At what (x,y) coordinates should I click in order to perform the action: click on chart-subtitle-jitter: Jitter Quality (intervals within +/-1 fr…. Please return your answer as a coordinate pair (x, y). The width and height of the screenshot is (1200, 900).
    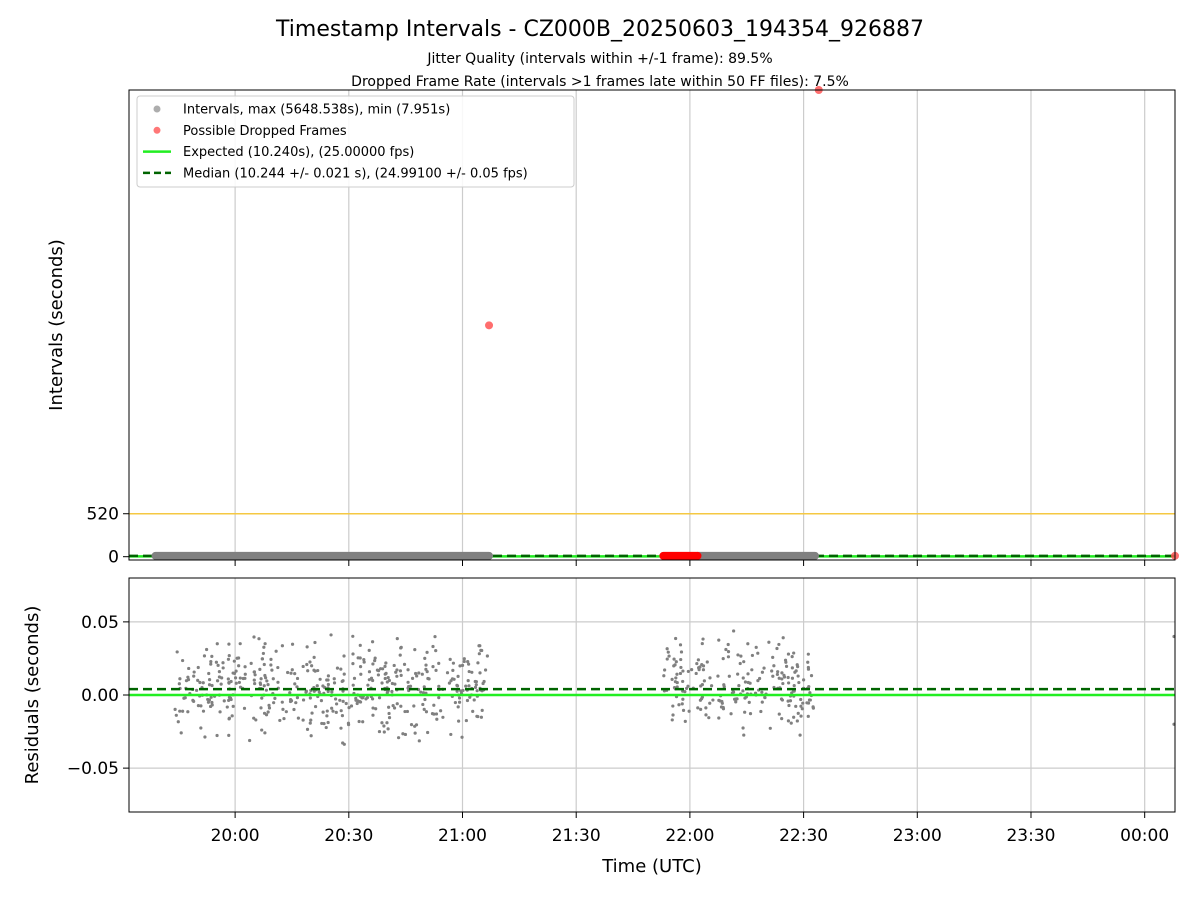
    Looking at the image, I should click on (599, 59).